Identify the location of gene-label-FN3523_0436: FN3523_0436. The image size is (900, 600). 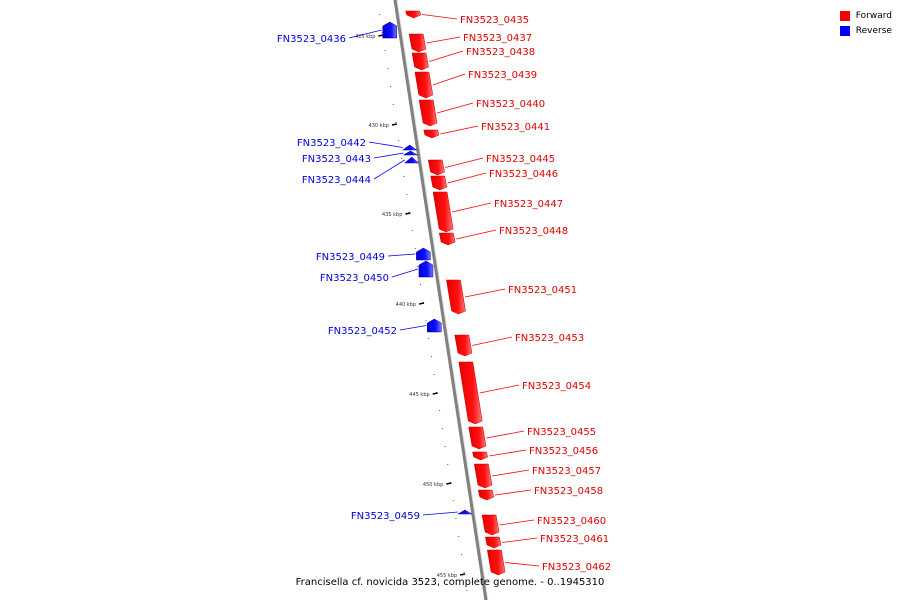
(311, 39).